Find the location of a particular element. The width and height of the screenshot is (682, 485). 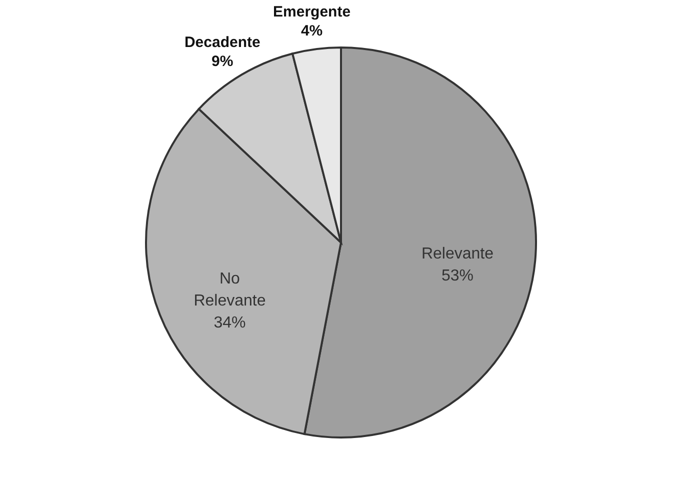

slice-label: No Relevante is located at coordinates (230, 290).